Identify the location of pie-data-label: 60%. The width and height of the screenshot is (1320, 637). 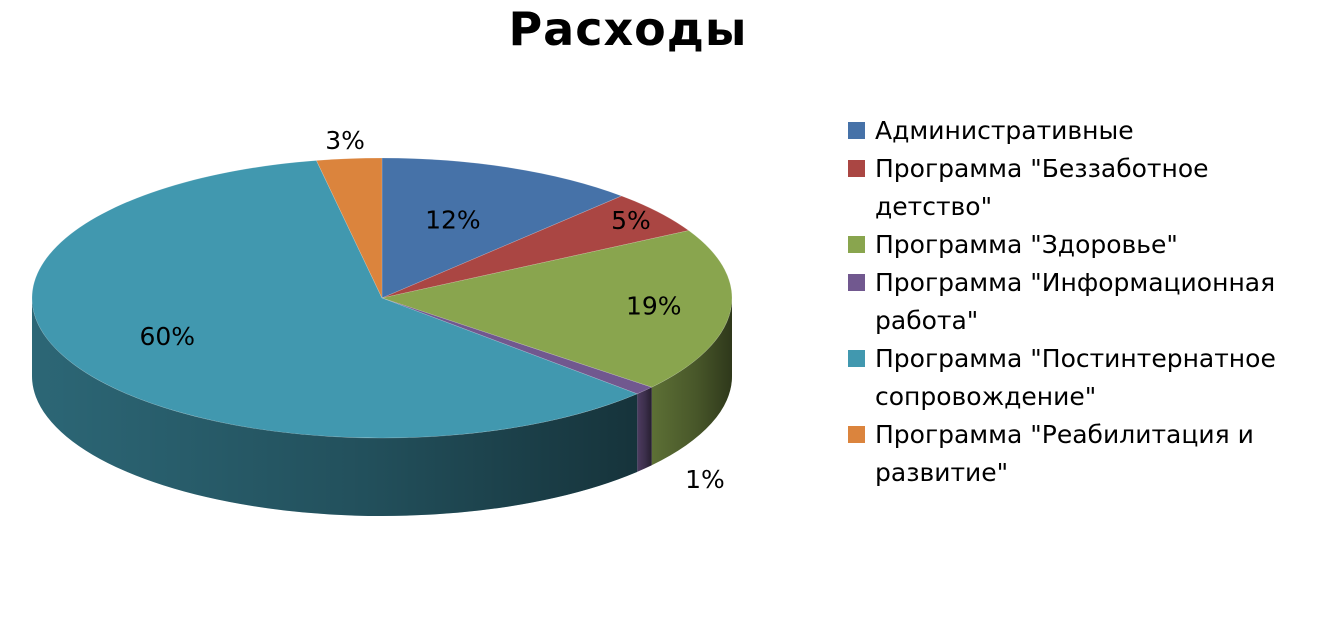
(168, 336).